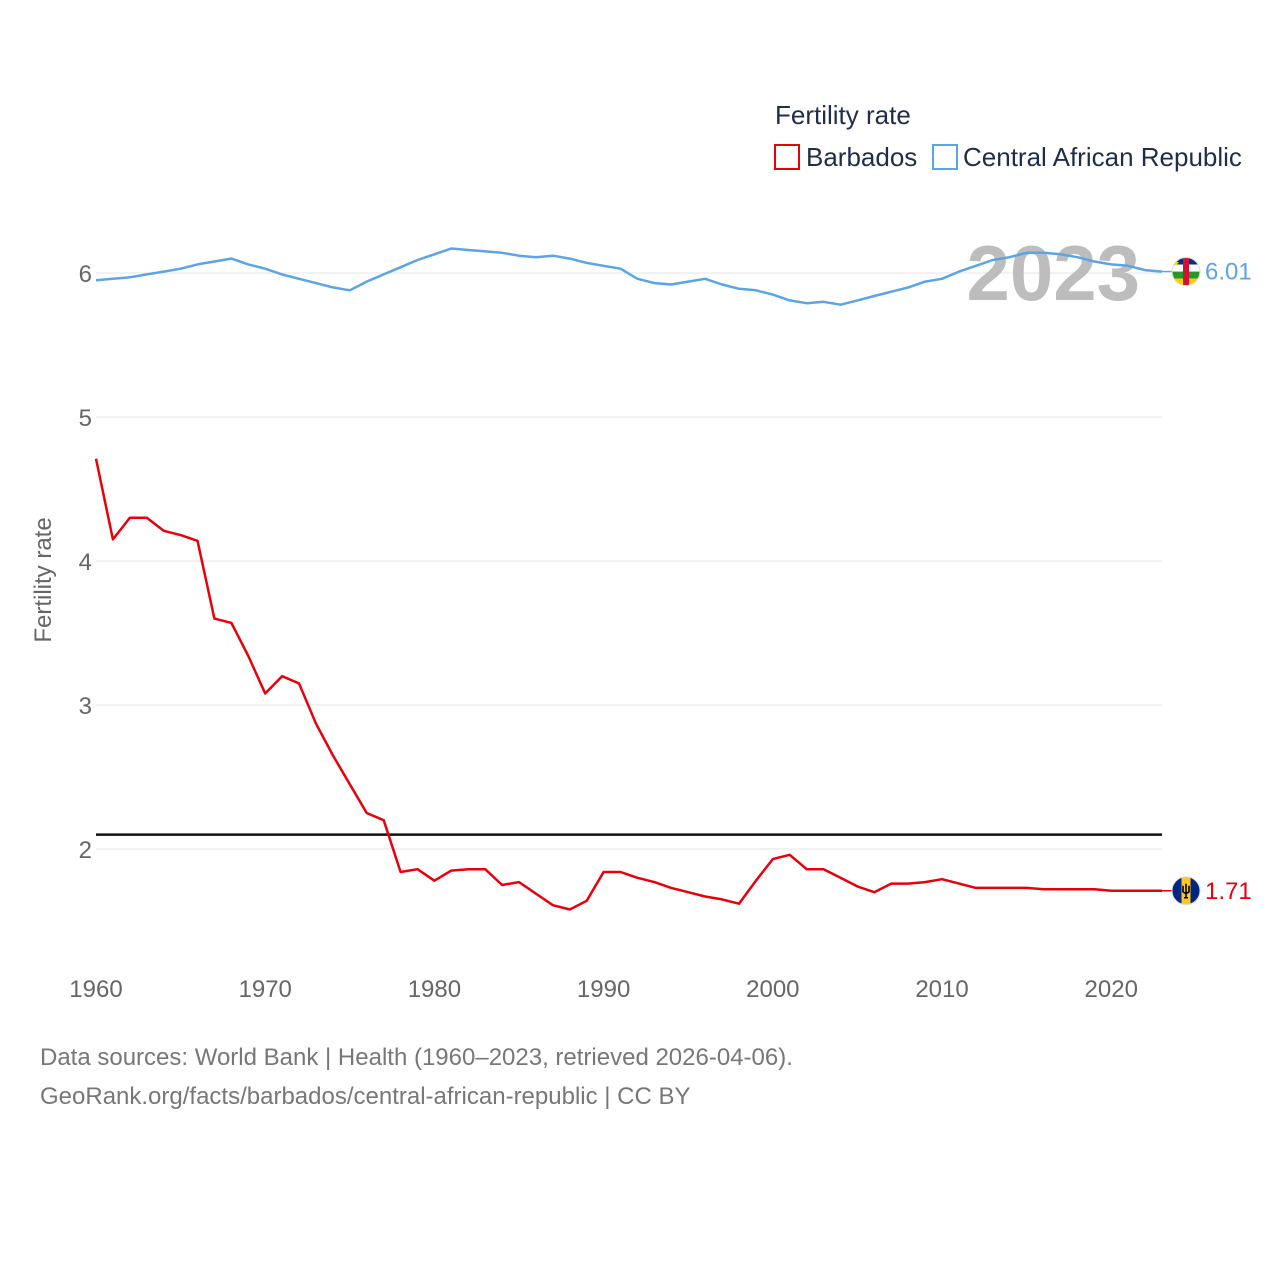  I want to click on x-tick-label: 1970, so click(265, 989).